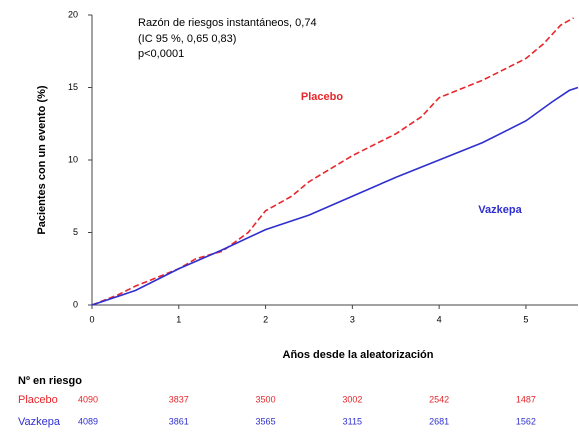  Describe the element at coordinates (75, 304) in the screenshot. I see `y-tick-label: 0` at that location.